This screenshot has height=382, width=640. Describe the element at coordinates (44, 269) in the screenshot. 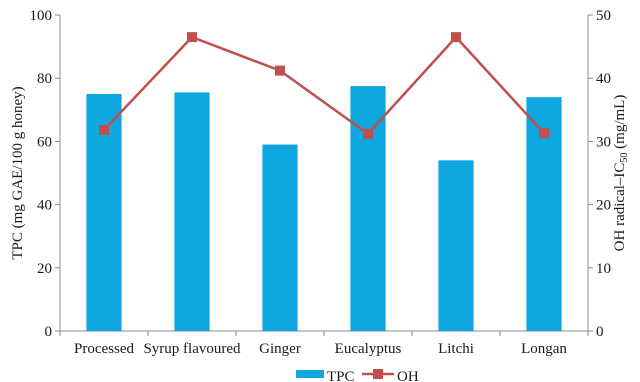

I see `left-tick-label: 20` at that location.